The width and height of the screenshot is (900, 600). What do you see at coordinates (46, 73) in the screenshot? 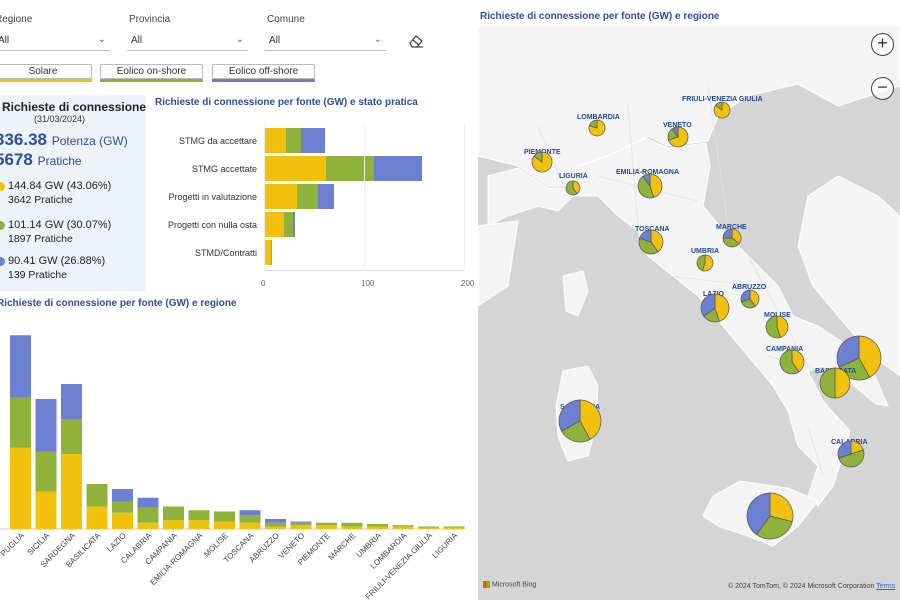
I see `solare-button: Solare` at bounding box center [46, 73].